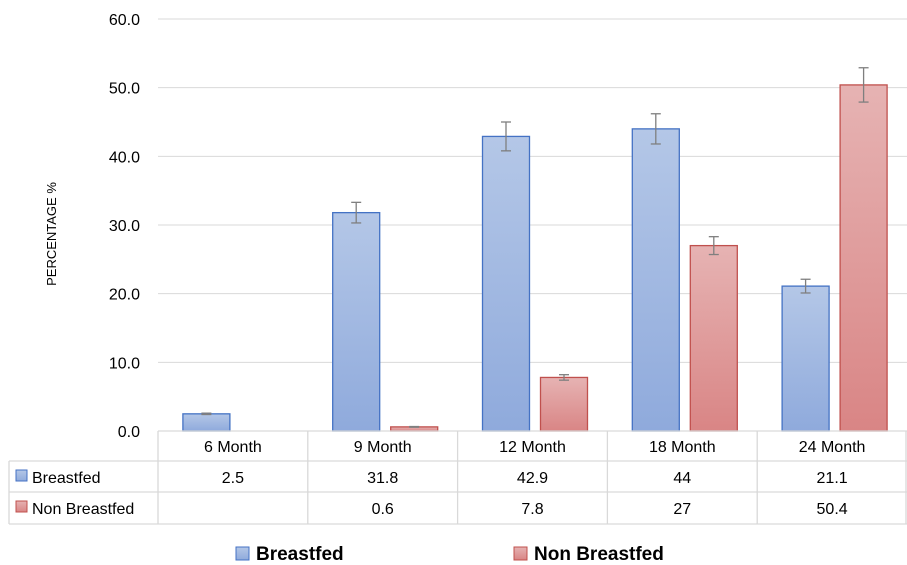  What do you see at coordinates (124, 157) in the screenshot?
I see `y-tick-label: 40.0` at bounding box center [124, 157].